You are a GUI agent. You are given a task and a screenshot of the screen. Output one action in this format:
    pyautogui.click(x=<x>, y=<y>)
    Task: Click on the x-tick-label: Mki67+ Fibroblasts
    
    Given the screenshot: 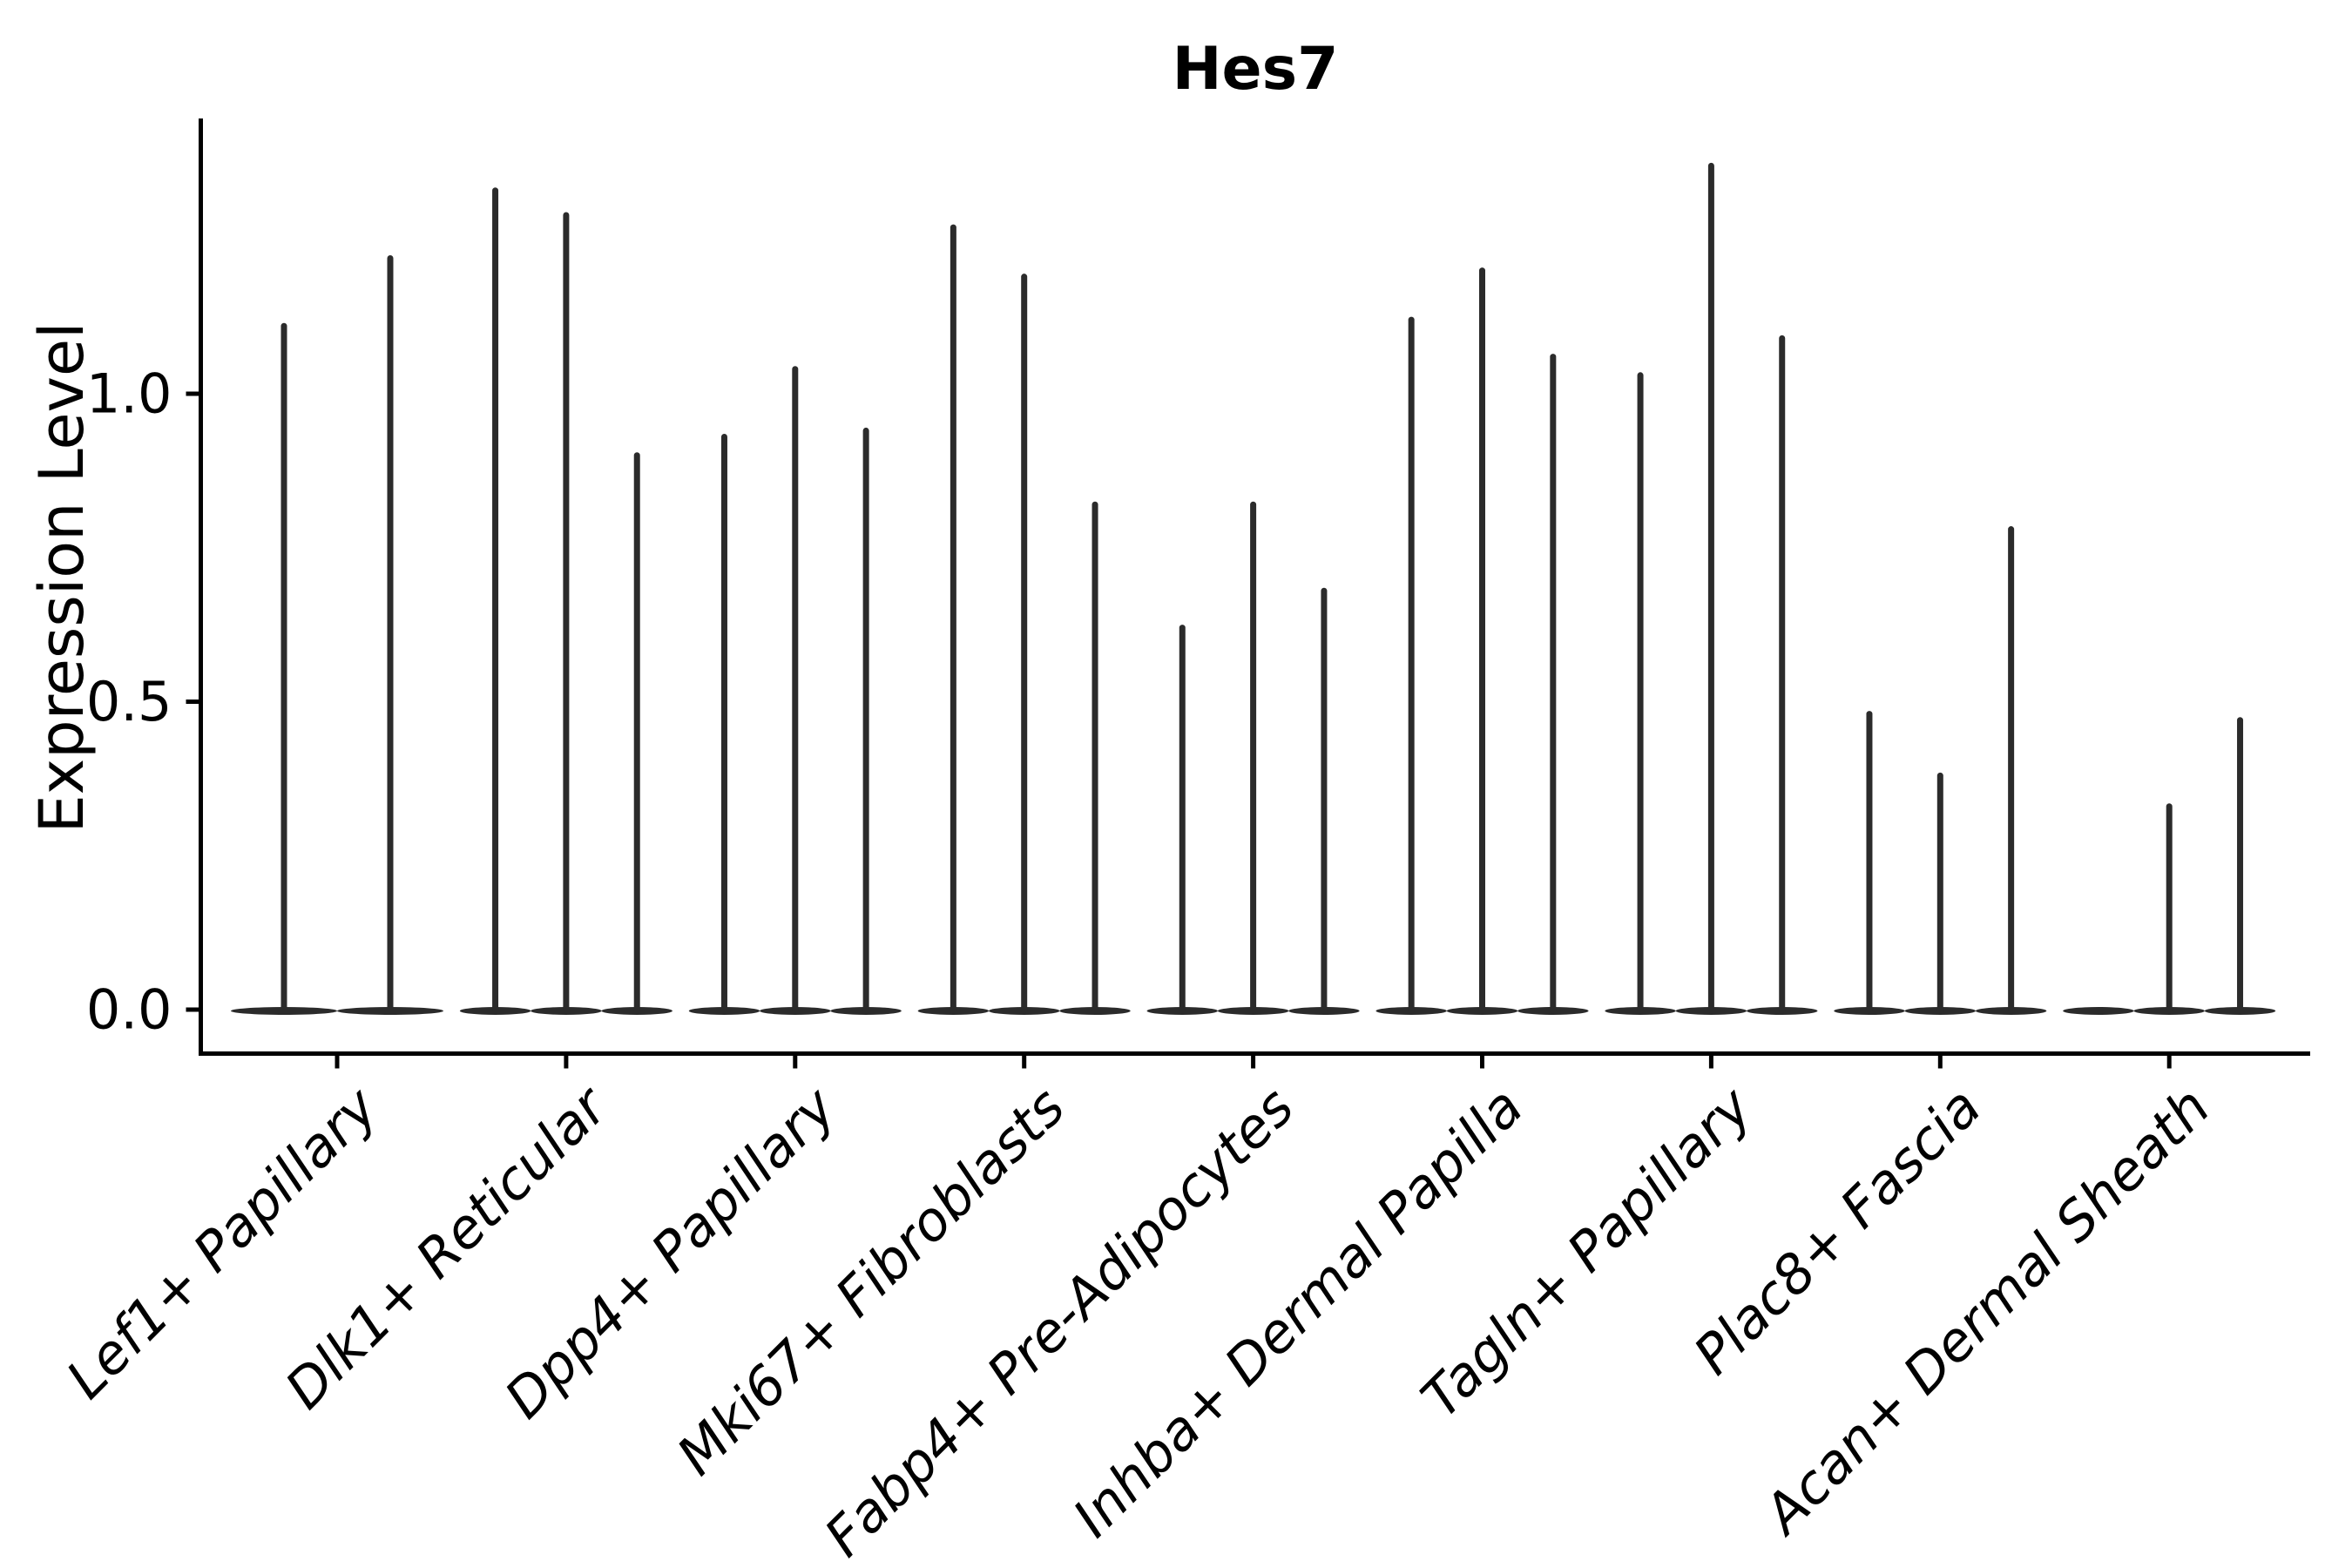 What is the action you would take?
    pyautogui.click(x=871, y=1281)
    